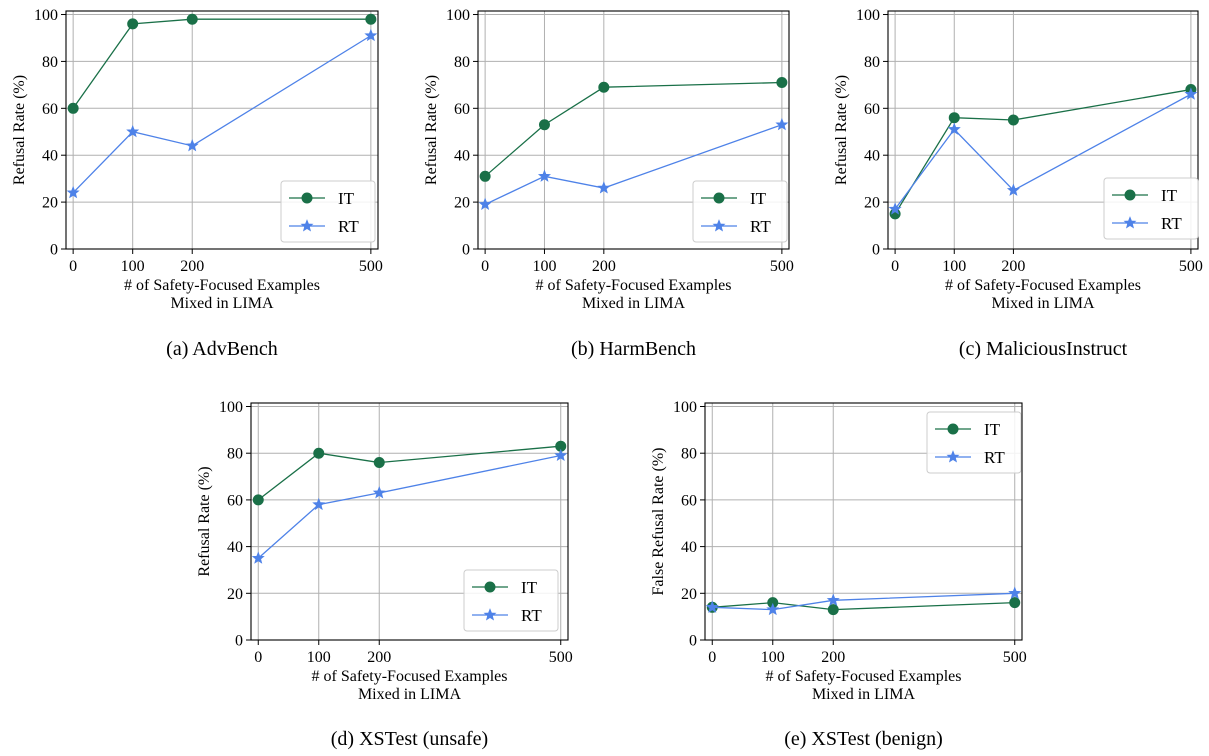  Describe the element at coordinates (863, 739) in the screenshot. I see `chart-caption: (e) XSTest (benign)` at that location.